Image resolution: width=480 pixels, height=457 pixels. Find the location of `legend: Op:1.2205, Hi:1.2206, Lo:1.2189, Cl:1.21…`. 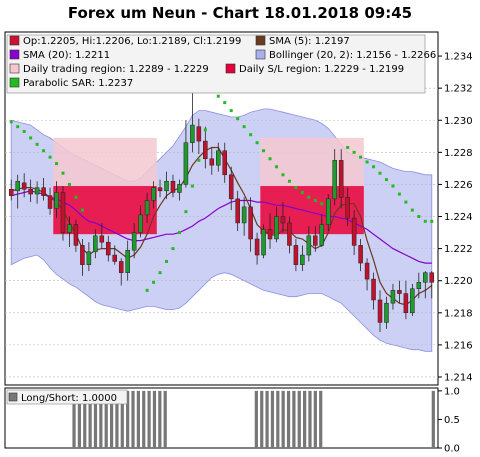

legend: Op:1.2205, Hi:1.2206, Lo:1.2189, Cl:1.21… is located at coordinates (221, 64).